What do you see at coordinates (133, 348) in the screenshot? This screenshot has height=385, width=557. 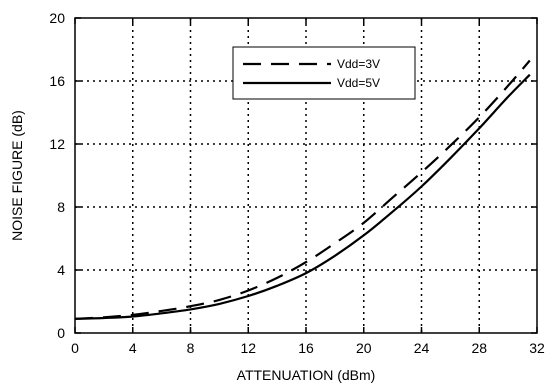 I see `x-tick-label: 4` at bounding box center [133, 348].